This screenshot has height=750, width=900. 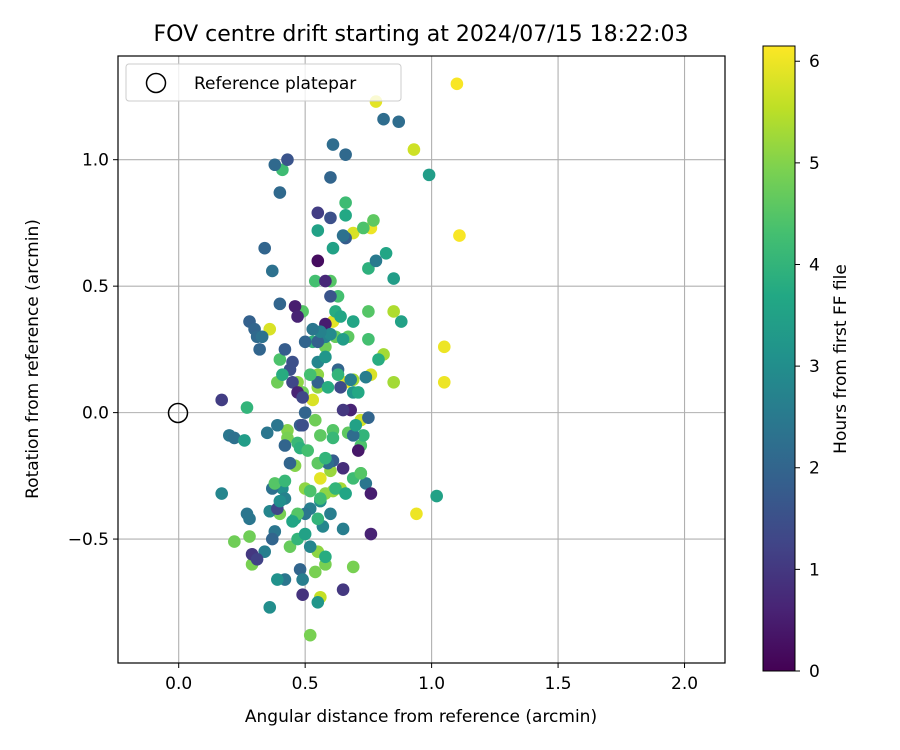 What do you see at coordinates (779, 358) in the screenshot?
I see `colorbar` at bounding box center [779, 358].